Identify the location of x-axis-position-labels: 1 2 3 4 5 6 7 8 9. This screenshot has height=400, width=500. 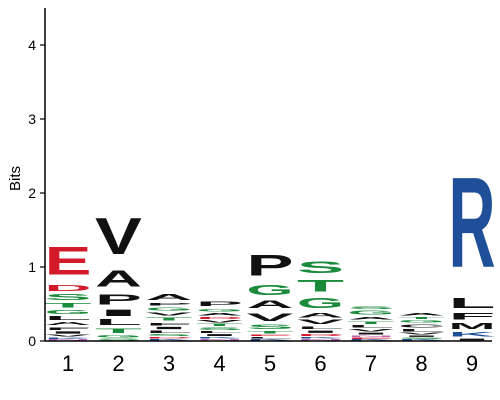
(270, 363).